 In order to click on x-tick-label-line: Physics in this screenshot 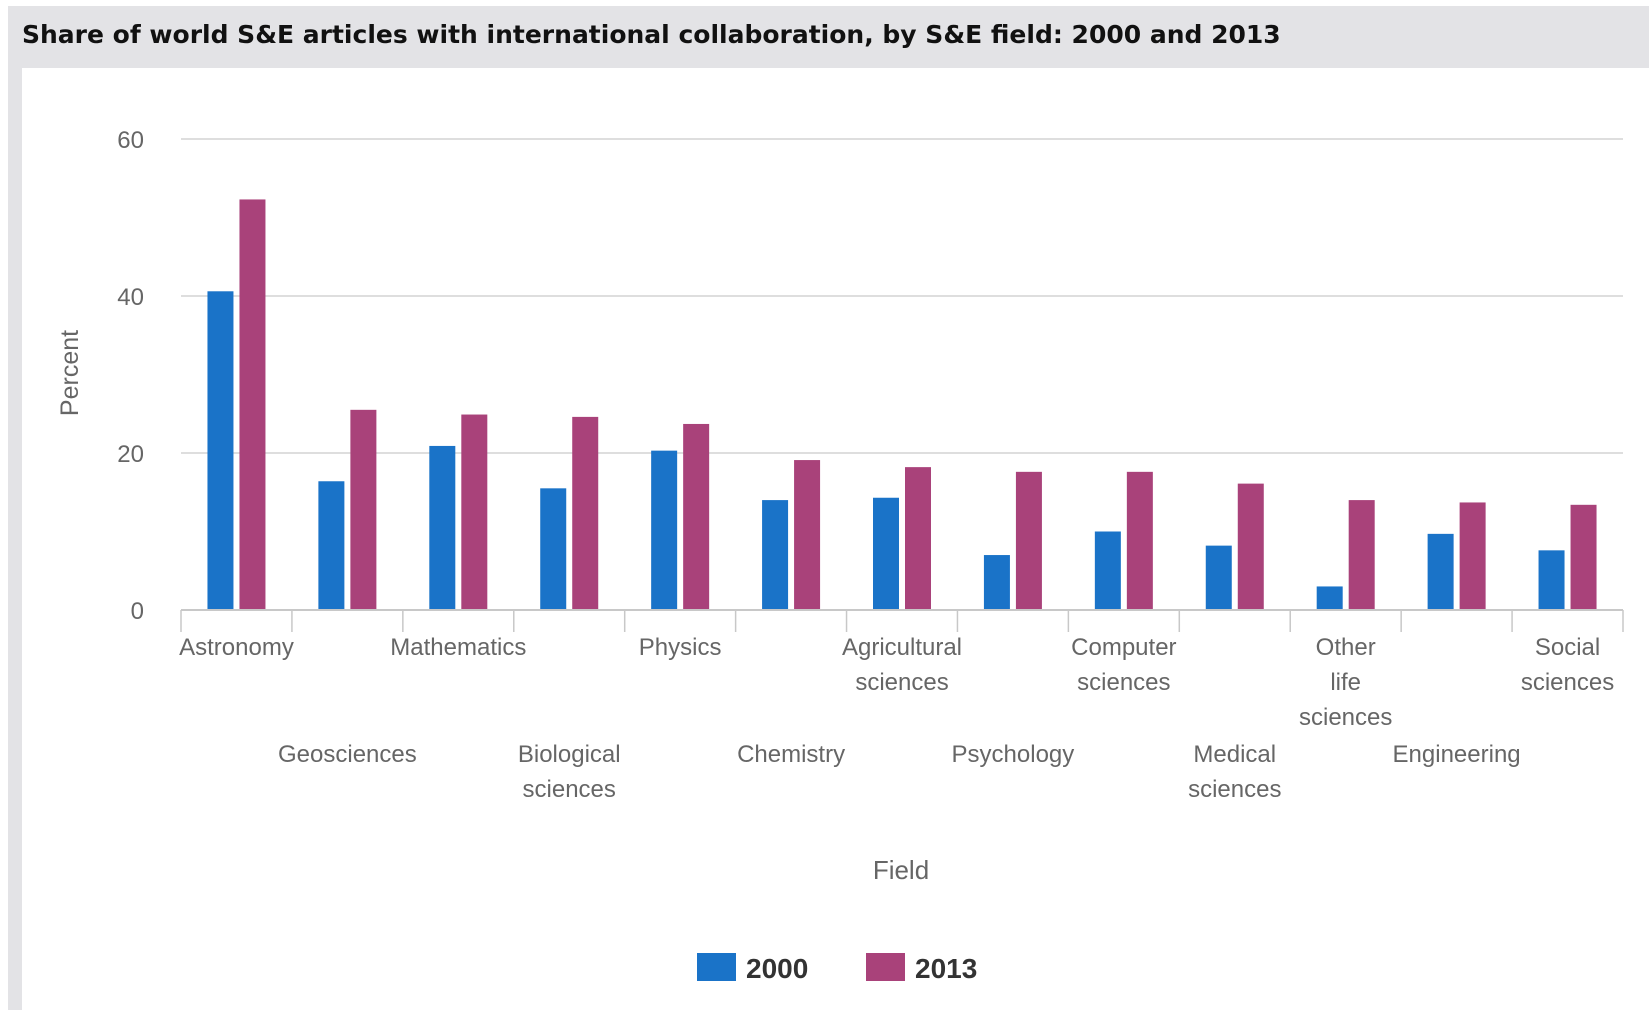, I will do `click(680, 647)`.